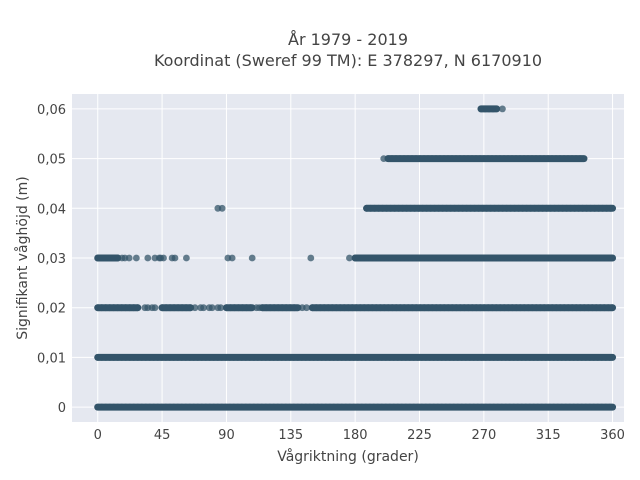 Image resolution: width=640 pixels, height=480 pixels. Describe the element at coordinates (612, 435) in the screenshot. I see `x-tick-label: 360` at that location.